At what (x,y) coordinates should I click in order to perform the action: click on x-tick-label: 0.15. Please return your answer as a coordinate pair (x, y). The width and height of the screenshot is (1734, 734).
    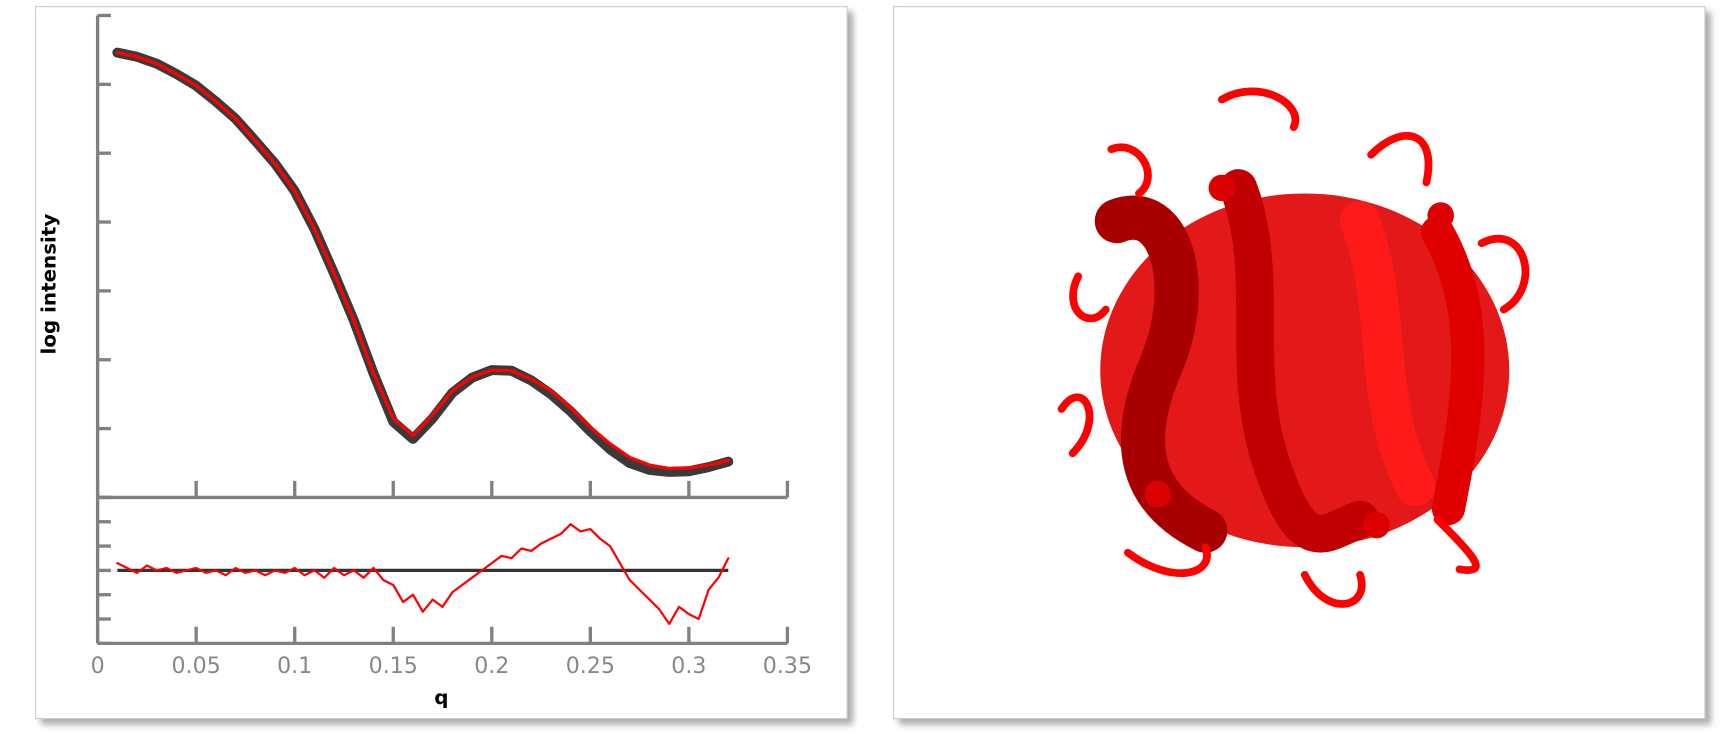
    Looking at the image, I should click on (393, 666).